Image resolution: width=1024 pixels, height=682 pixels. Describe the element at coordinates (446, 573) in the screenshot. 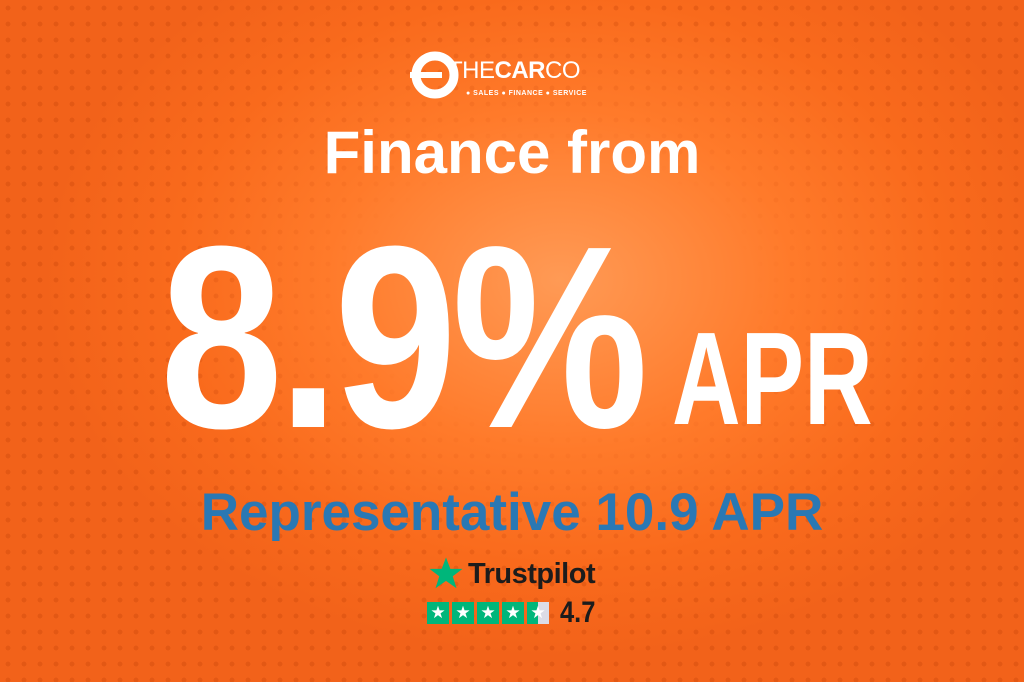

I see `trustpilot-star-icon` at that location.